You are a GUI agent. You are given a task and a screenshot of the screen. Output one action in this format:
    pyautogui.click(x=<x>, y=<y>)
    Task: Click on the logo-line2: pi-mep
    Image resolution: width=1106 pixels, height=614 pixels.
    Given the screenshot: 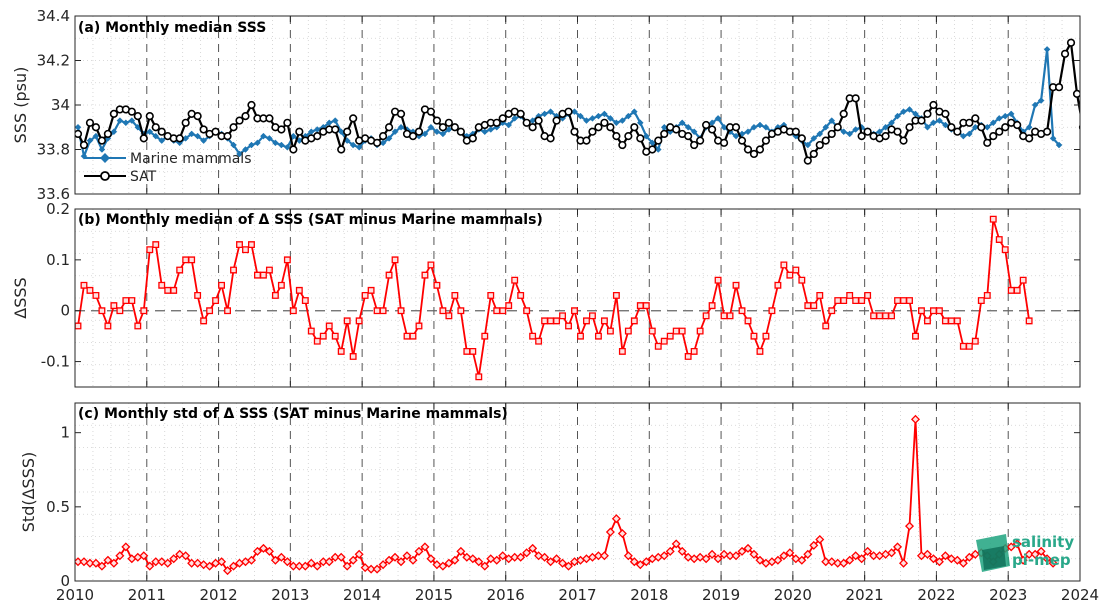 What is the action you would take?
    pyautogui.click(x=1041, y=560)
    